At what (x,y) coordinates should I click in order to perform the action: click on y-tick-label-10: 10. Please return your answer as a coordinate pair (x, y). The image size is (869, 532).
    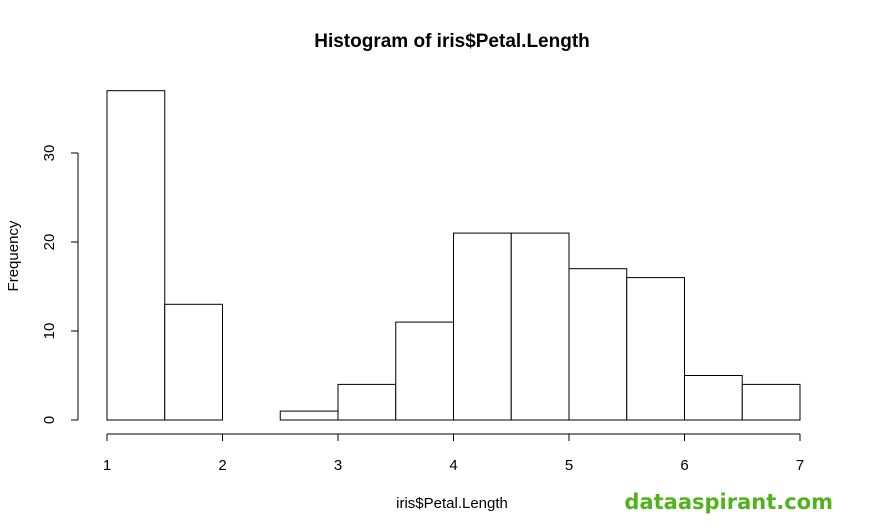
    Looking at the image, I should click on (49, 331).